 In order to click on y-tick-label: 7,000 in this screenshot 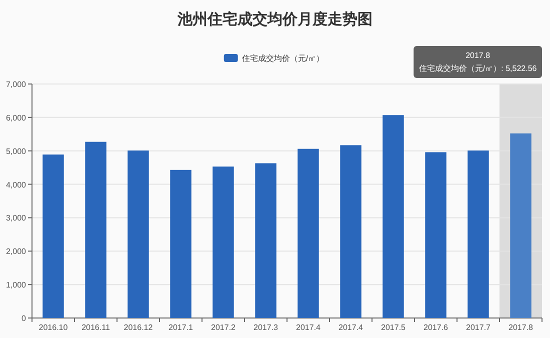, I will do `click(16, 84)`.